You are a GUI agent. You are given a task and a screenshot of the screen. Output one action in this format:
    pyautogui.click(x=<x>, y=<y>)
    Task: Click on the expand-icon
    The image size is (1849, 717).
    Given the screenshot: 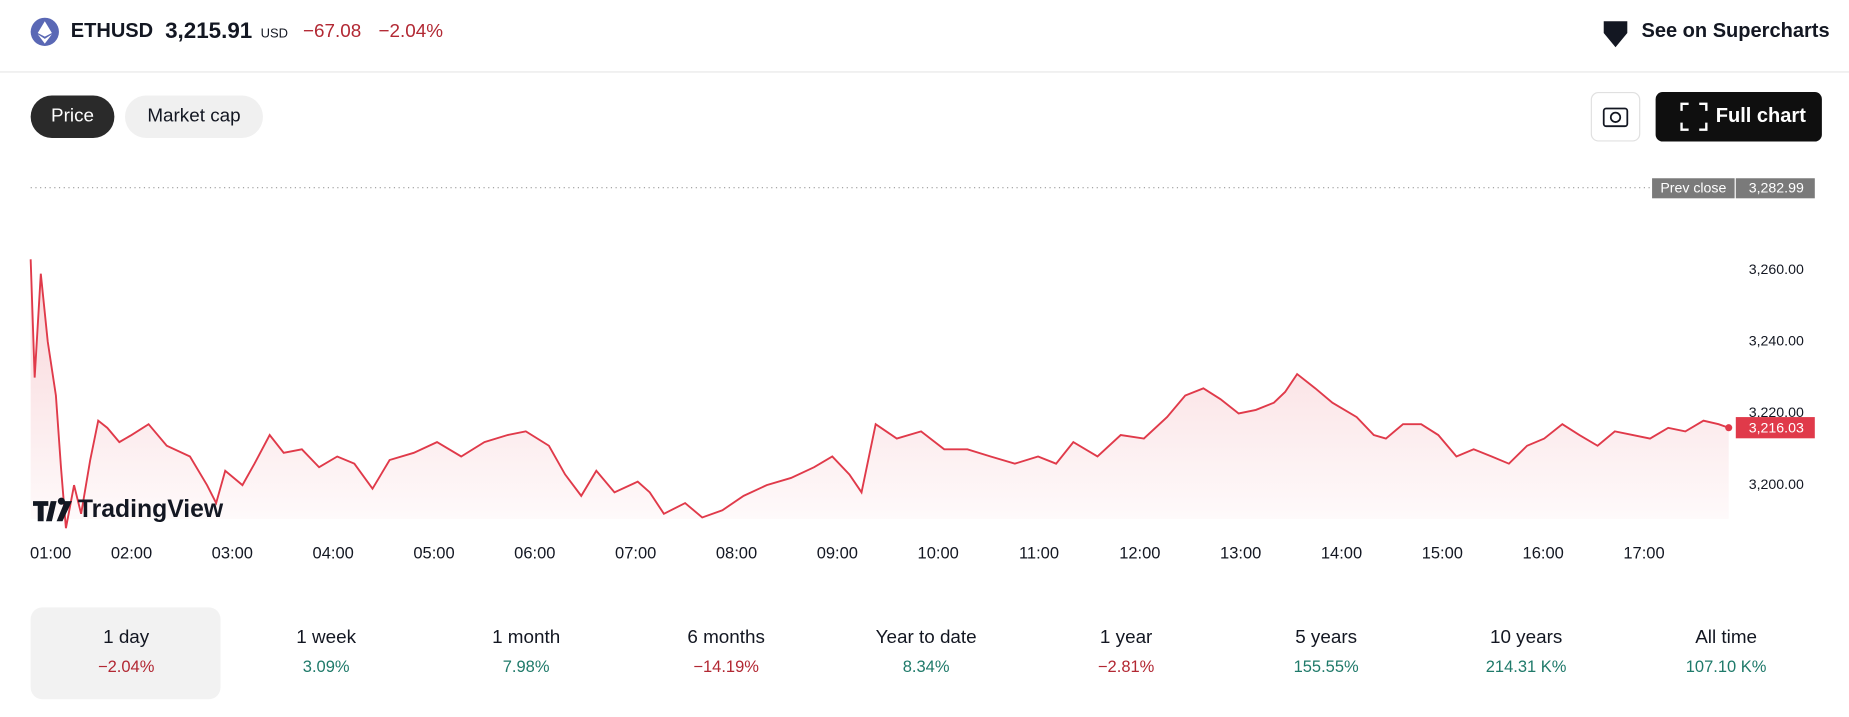 What is the action you would take?
    pyautogui.click(x=1694, y=116)
    